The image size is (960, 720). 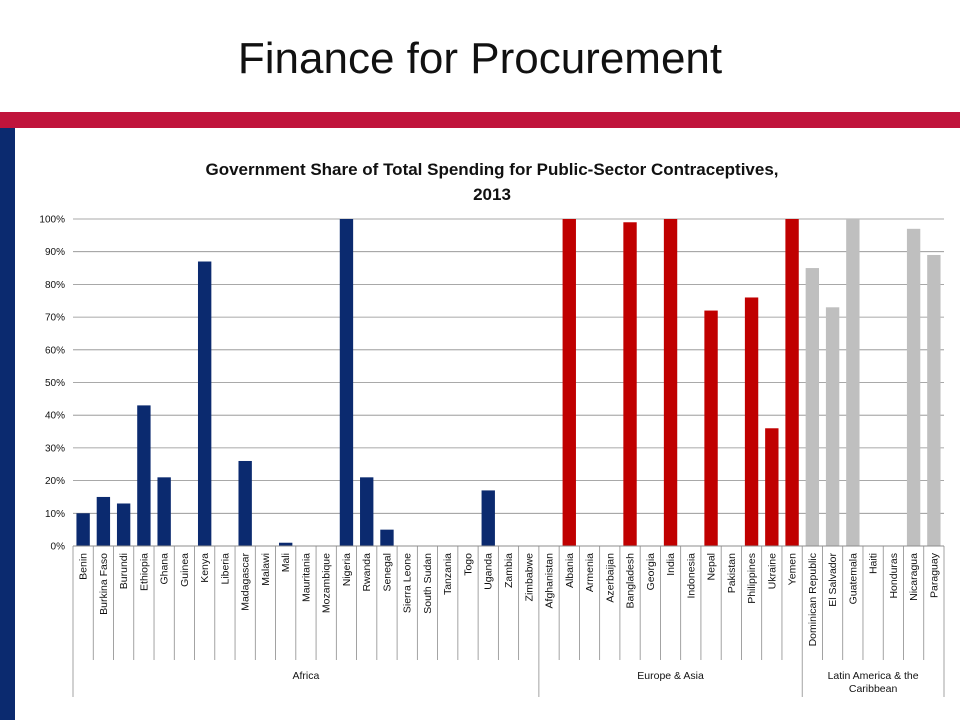 What do you see at coordinates (934, 575) in the screenshot?
I see `category-label: Paraguay` at bounding box center [934, 575].